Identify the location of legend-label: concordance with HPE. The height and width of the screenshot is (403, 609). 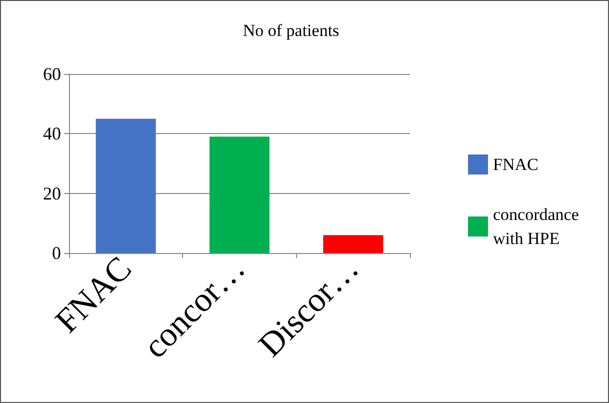
(538, 226).